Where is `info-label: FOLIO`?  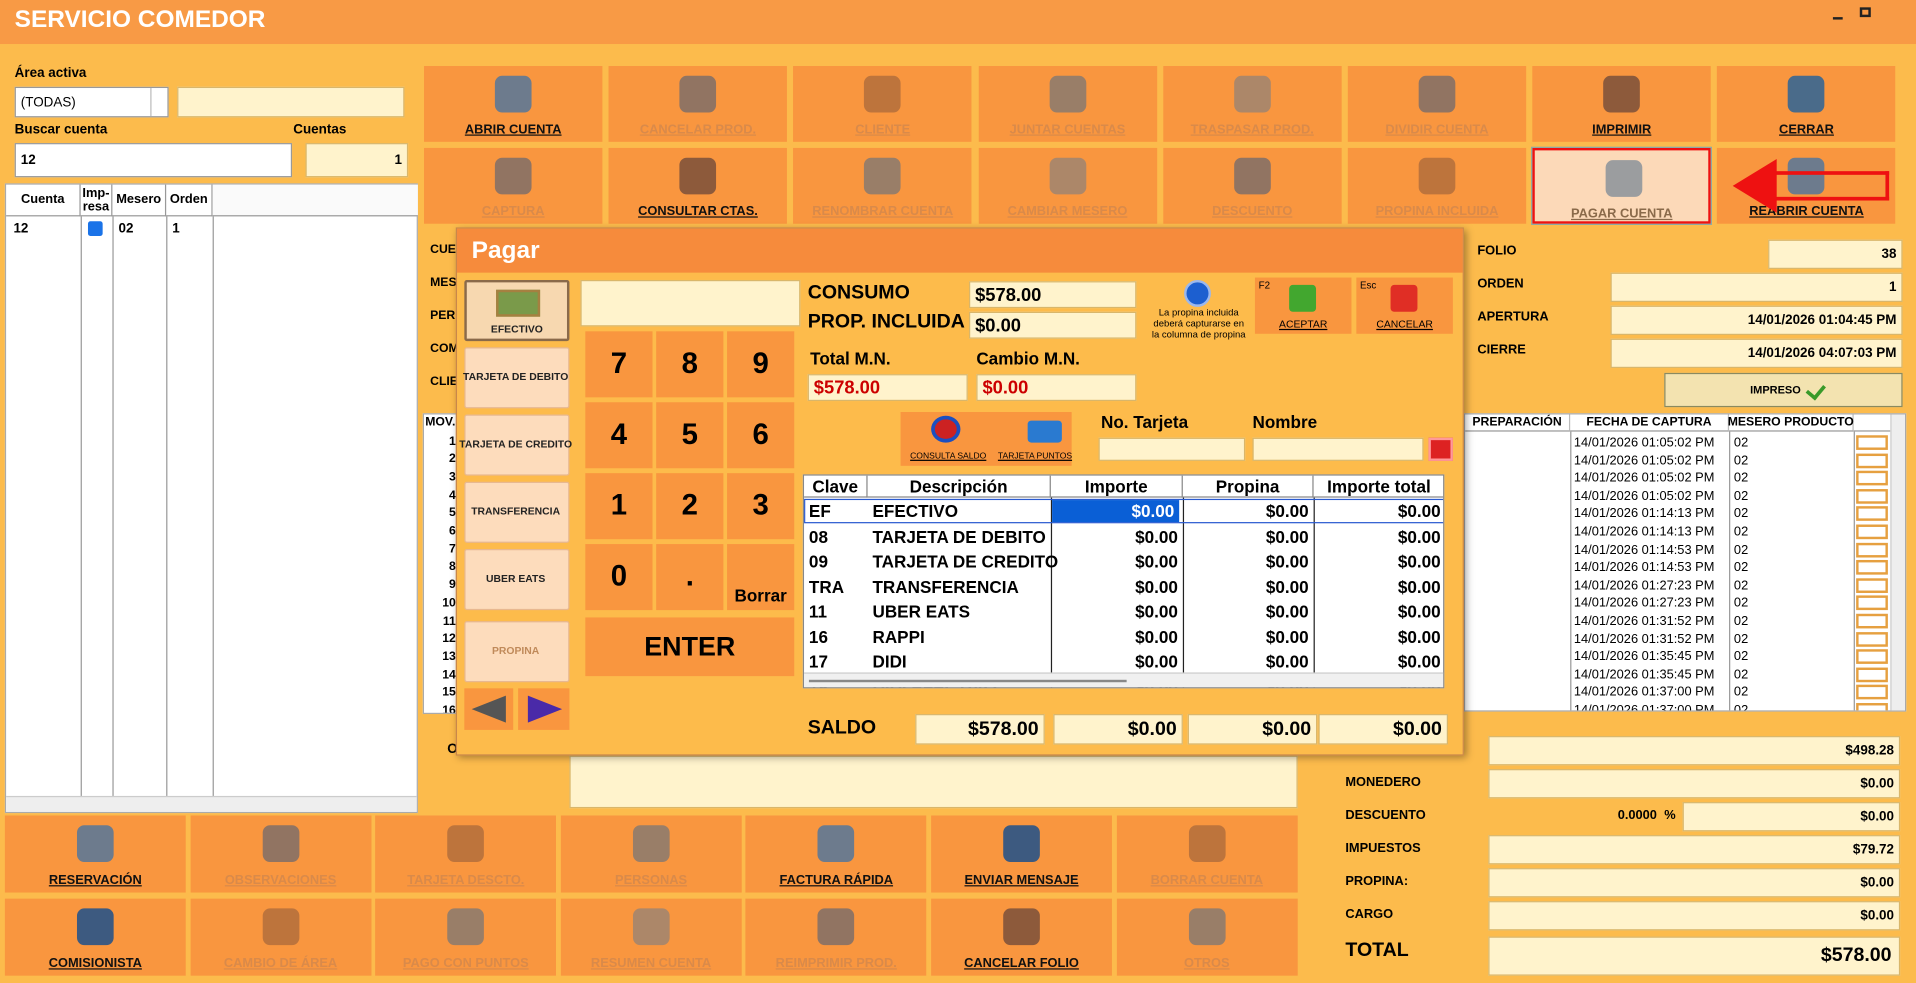 info-label: FOLIO is located at coordinates (1497, 250).